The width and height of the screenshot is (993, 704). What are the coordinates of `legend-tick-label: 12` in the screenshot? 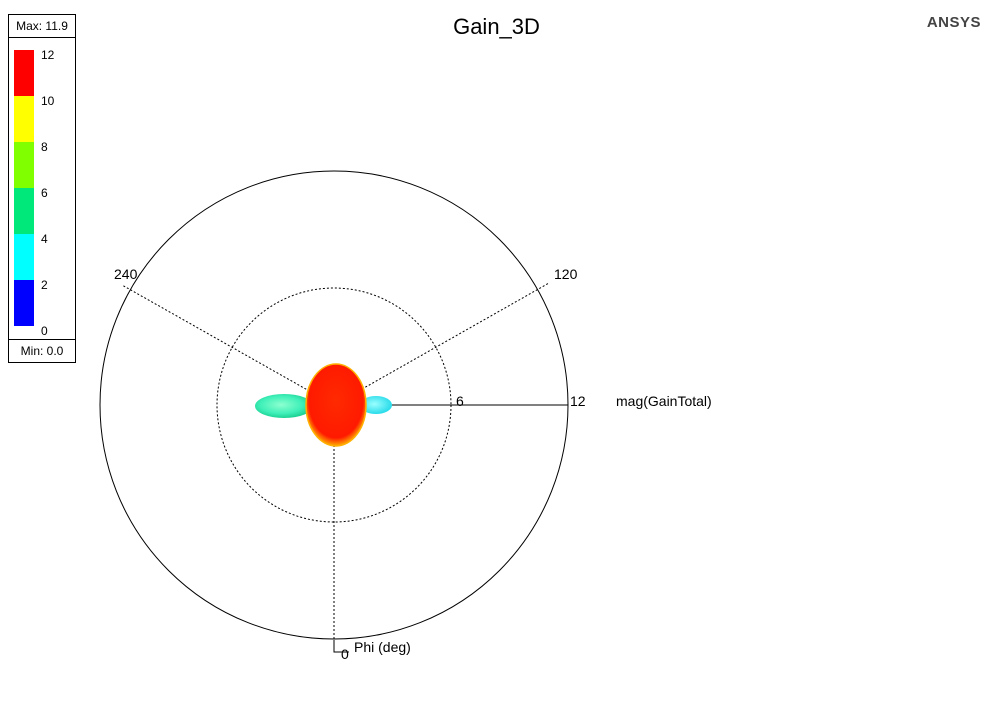 It's located at (48, 55).